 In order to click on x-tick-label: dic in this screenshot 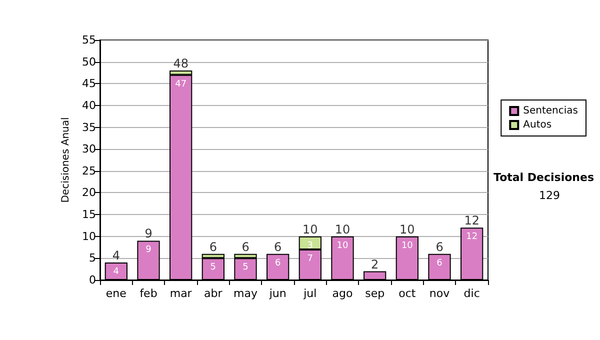, I will do `click(472, 293)`.